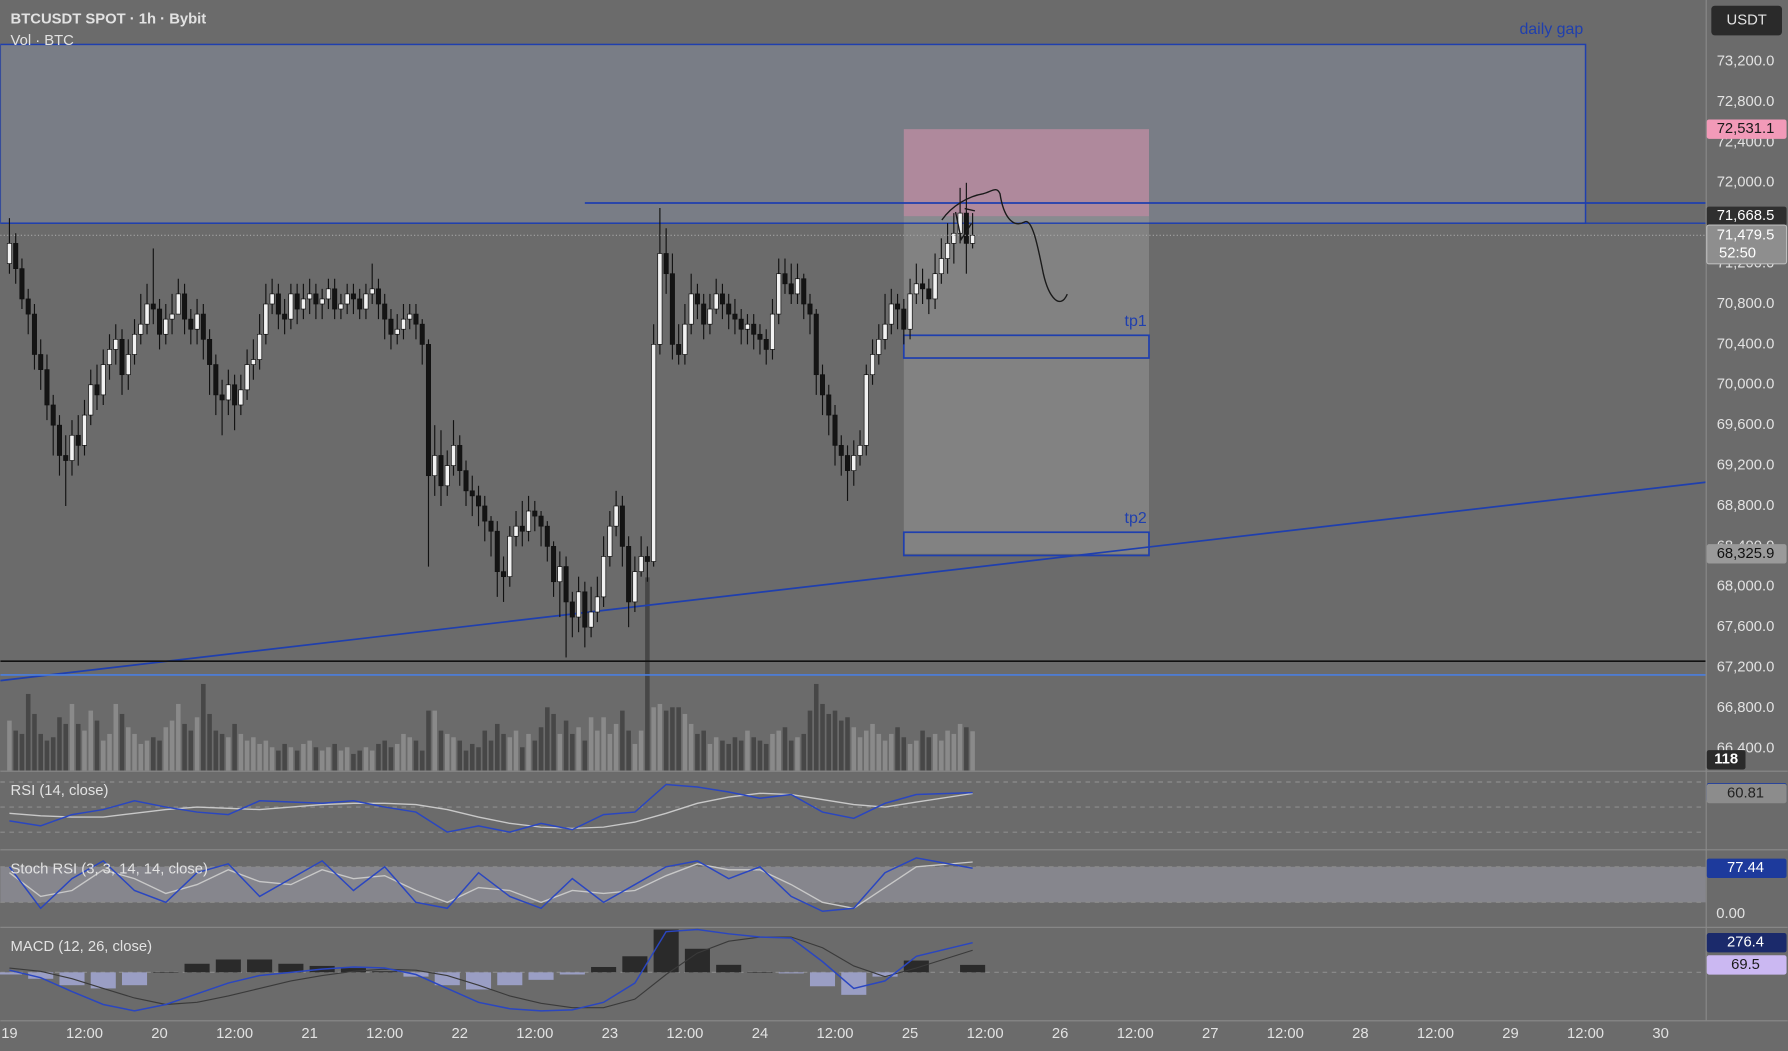 This screenshot has height=1051, width=1788. I want to click on last-price-bg, so click(1747, 244).